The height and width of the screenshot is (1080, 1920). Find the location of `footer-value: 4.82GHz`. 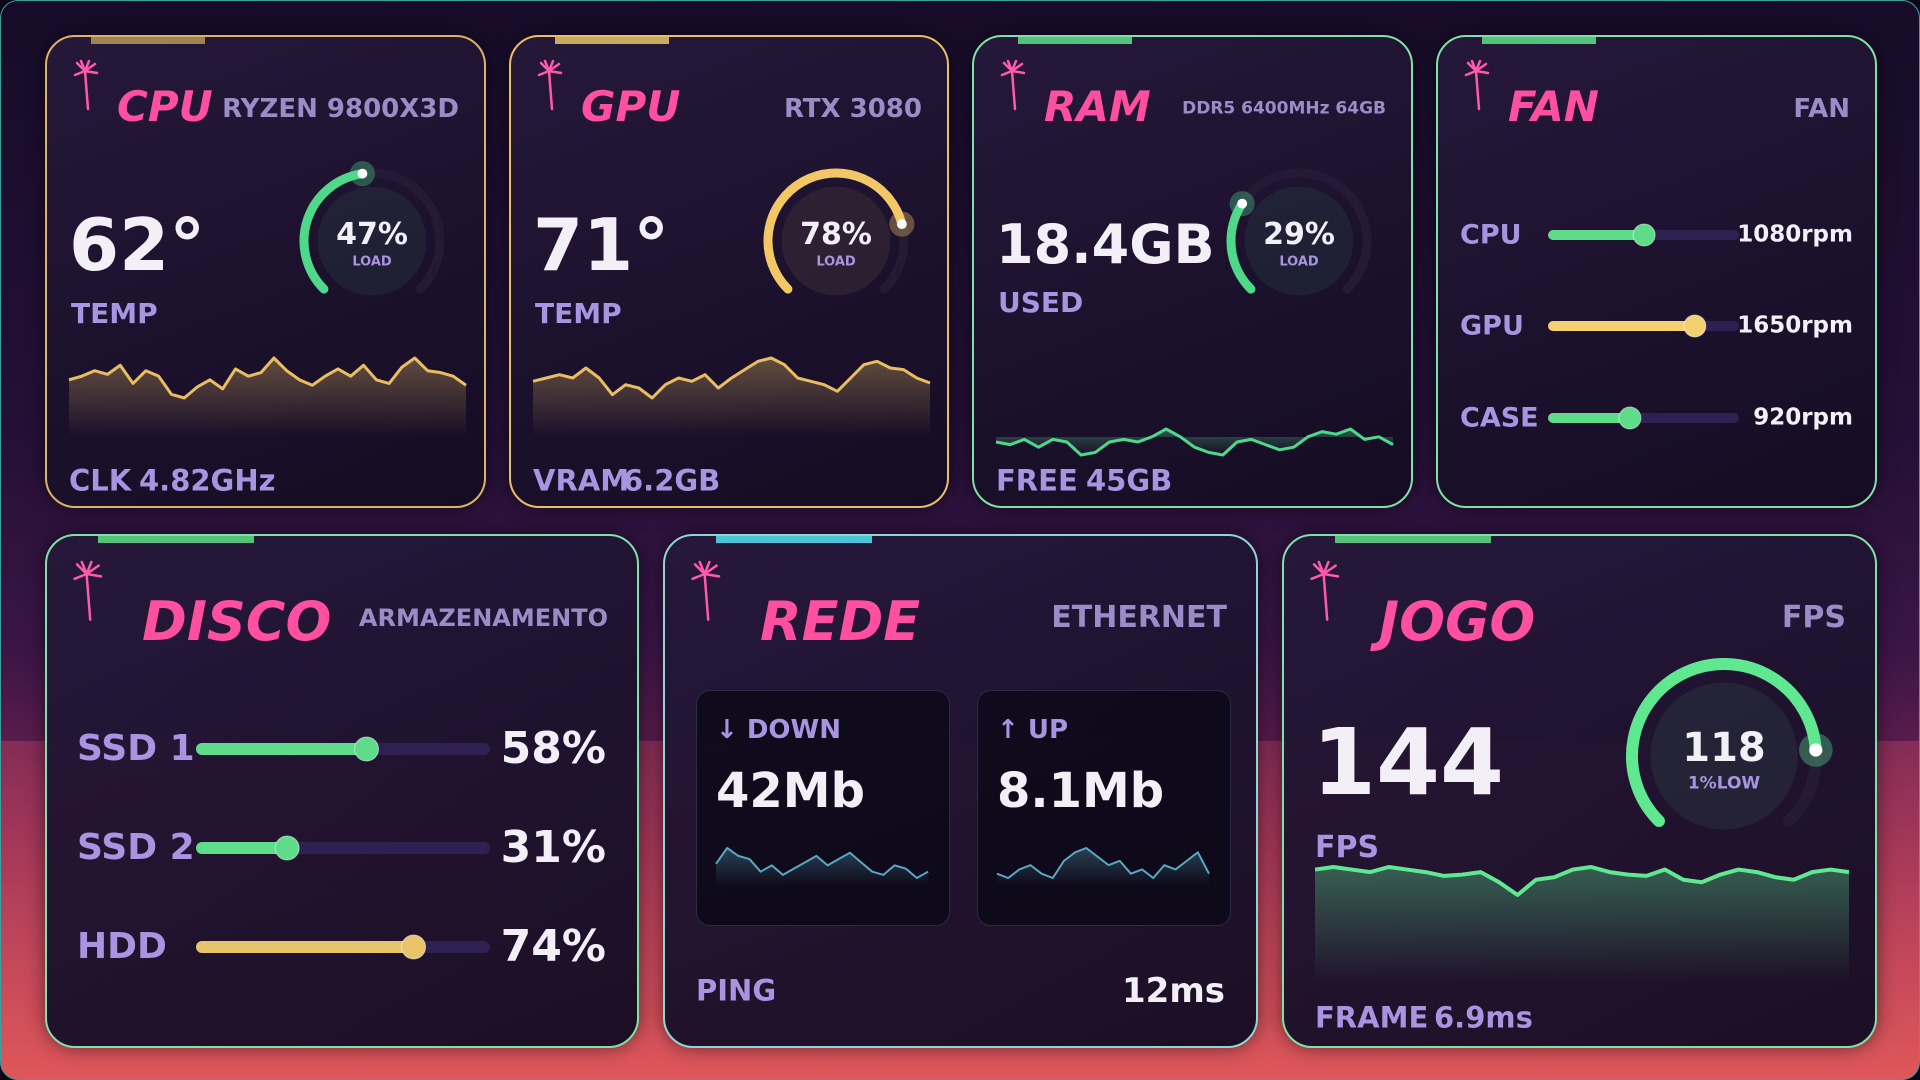

footer-value: 4.82GHz is located at coordinates (207, 480).